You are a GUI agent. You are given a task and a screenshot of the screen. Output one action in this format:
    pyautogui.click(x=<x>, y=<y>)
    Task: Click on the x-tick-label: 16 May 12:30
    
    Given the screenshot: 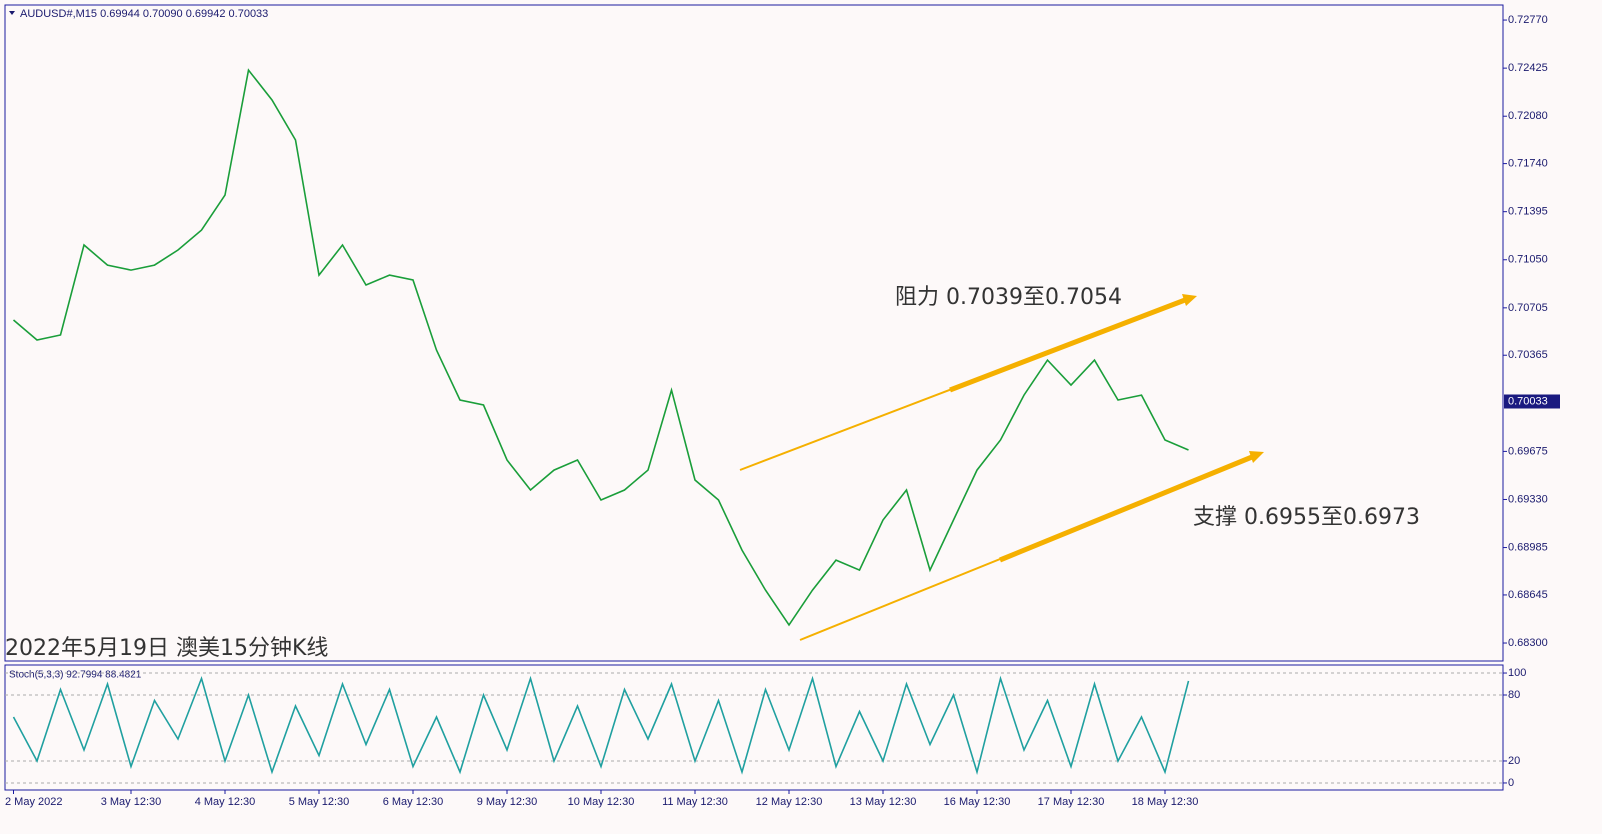 What is the action you would take?
    pyautogui.click(x=977, y=802)
    